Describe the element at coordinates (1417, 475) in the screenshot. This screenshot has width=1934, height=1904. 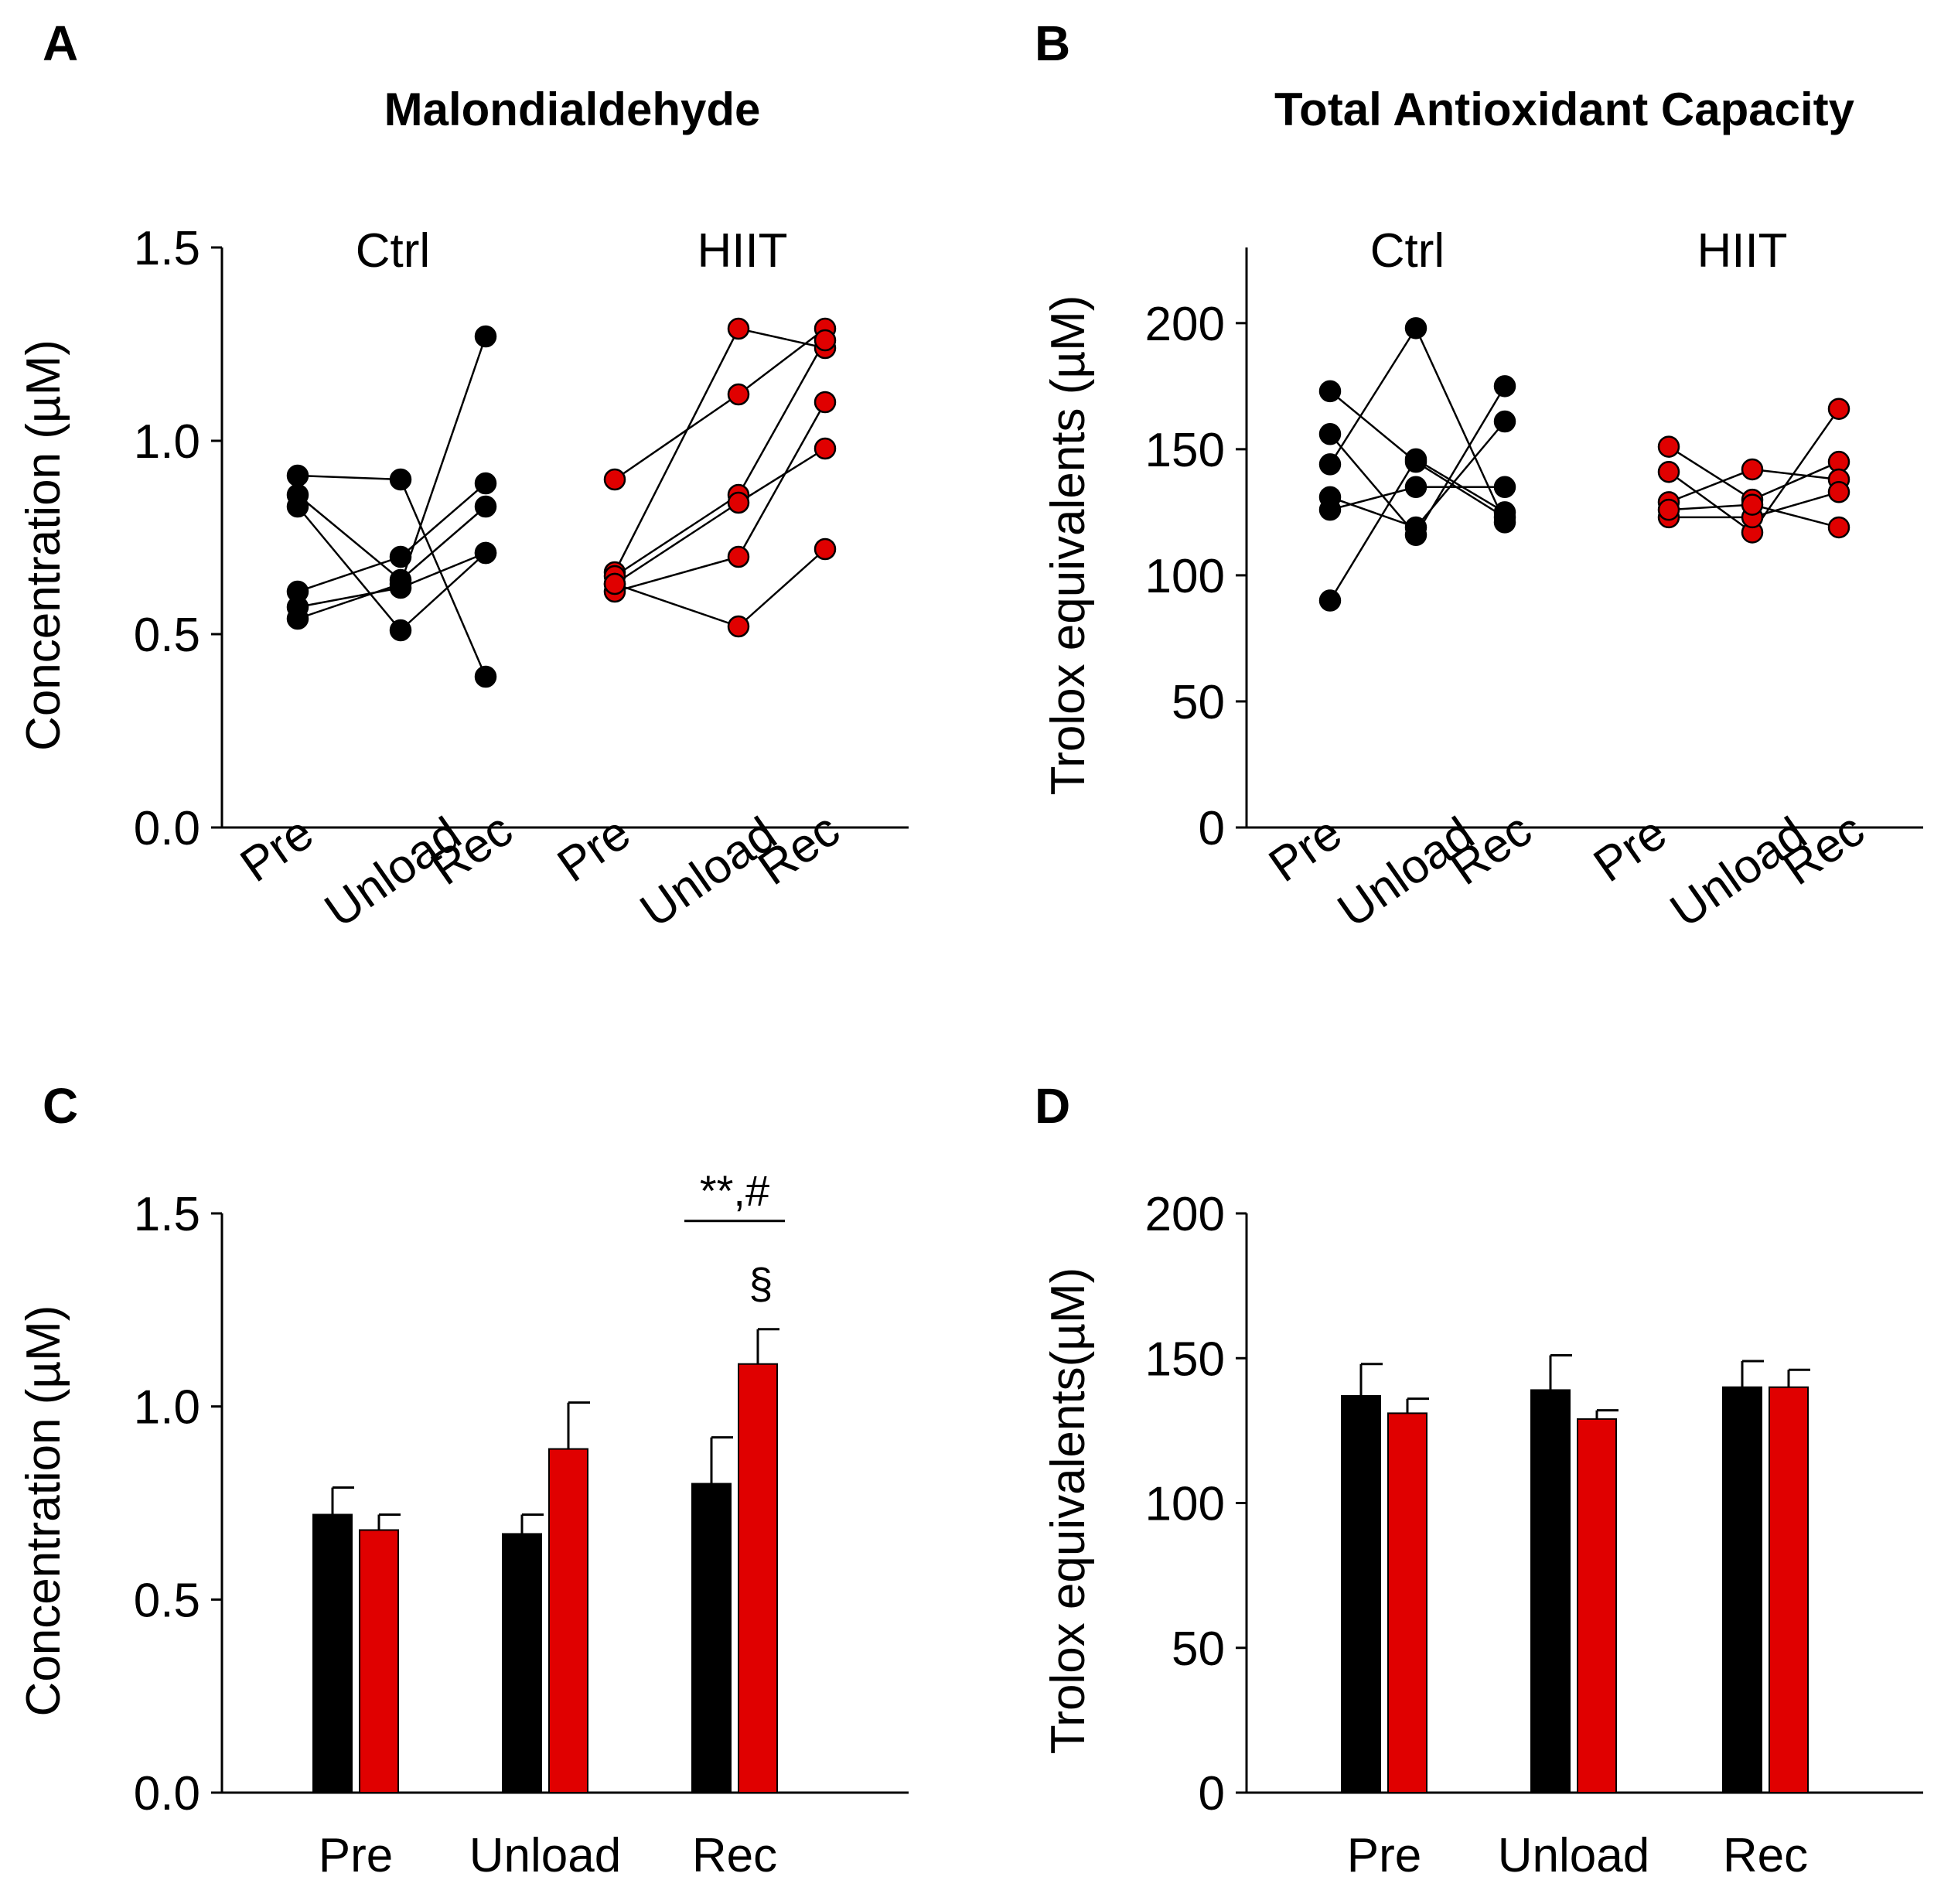
I see `subject-line-ctrl` at that location.